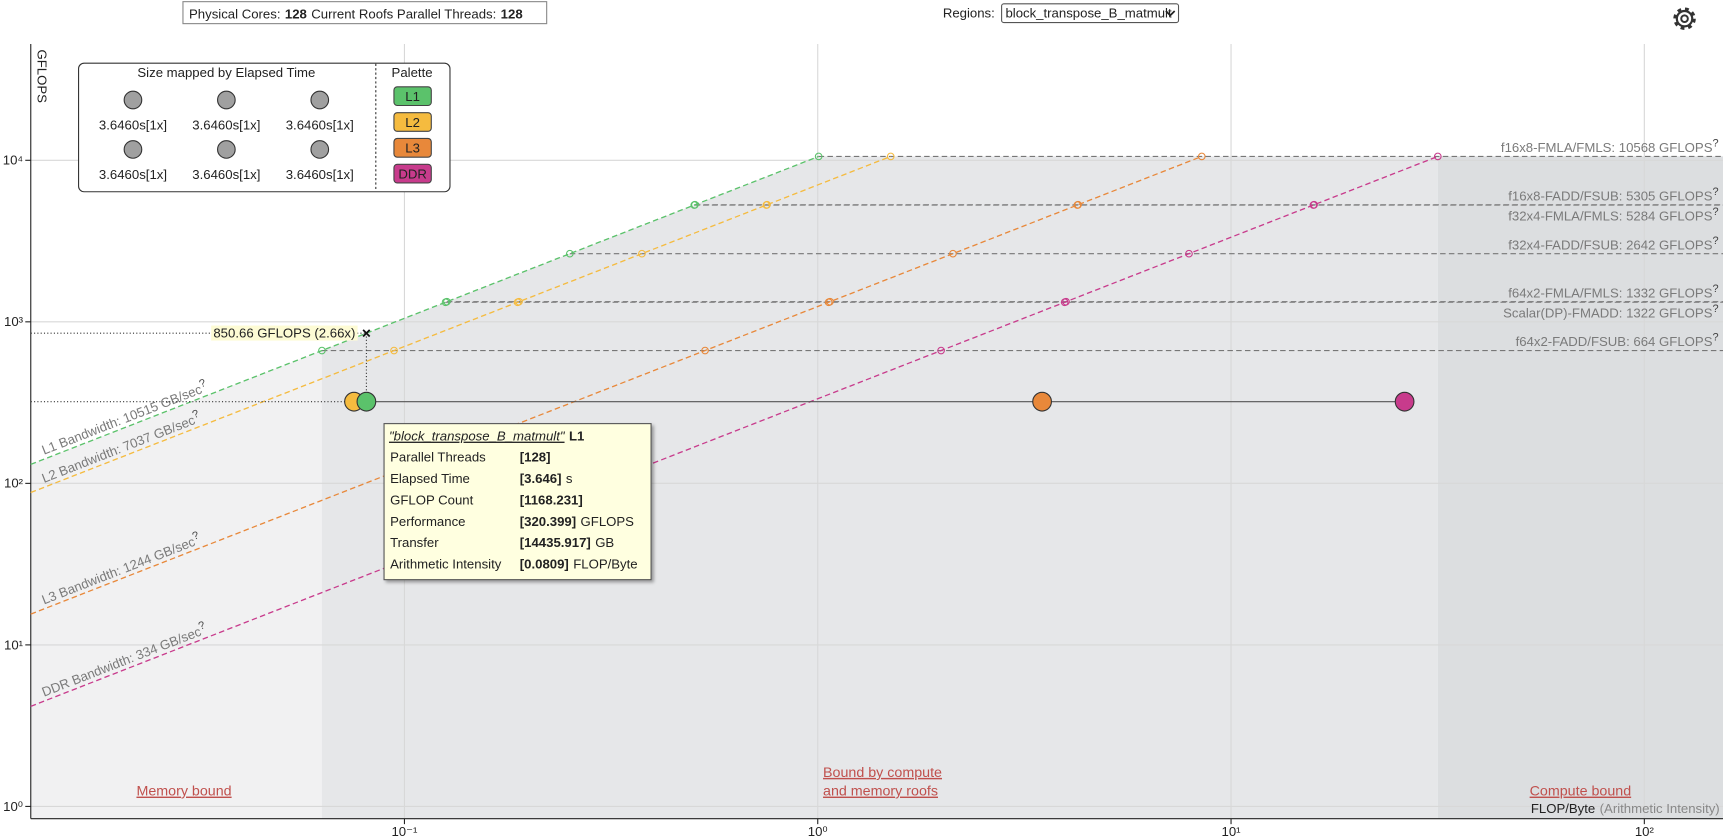 The width and height of the screenshot is (1723, 839). What do you see at coordinates (576, 436) in the screenshot?
I see `tooltip-level: L1` at bounding box center [576, 436].